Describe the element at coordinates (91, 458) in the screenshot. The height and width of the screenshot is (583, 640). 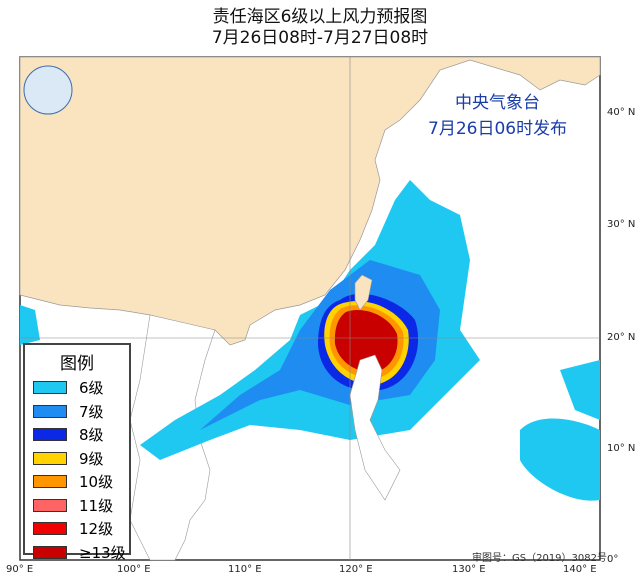
I see `legend-label: 9级` at that location.